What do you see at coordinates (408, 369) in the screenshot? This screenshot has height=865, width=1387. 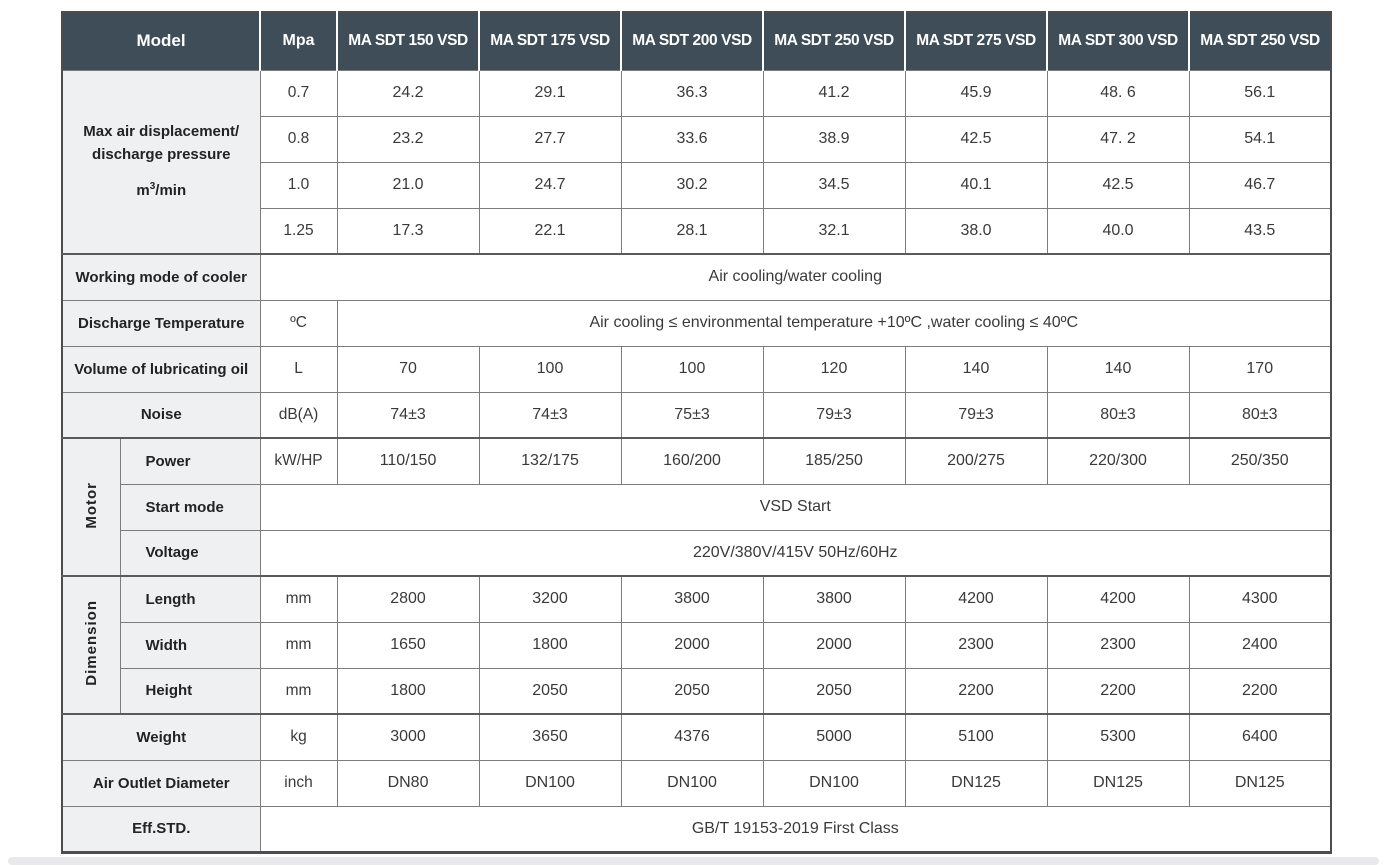 I see `oil-value-cell: 70` at bounding box center [408, 369].